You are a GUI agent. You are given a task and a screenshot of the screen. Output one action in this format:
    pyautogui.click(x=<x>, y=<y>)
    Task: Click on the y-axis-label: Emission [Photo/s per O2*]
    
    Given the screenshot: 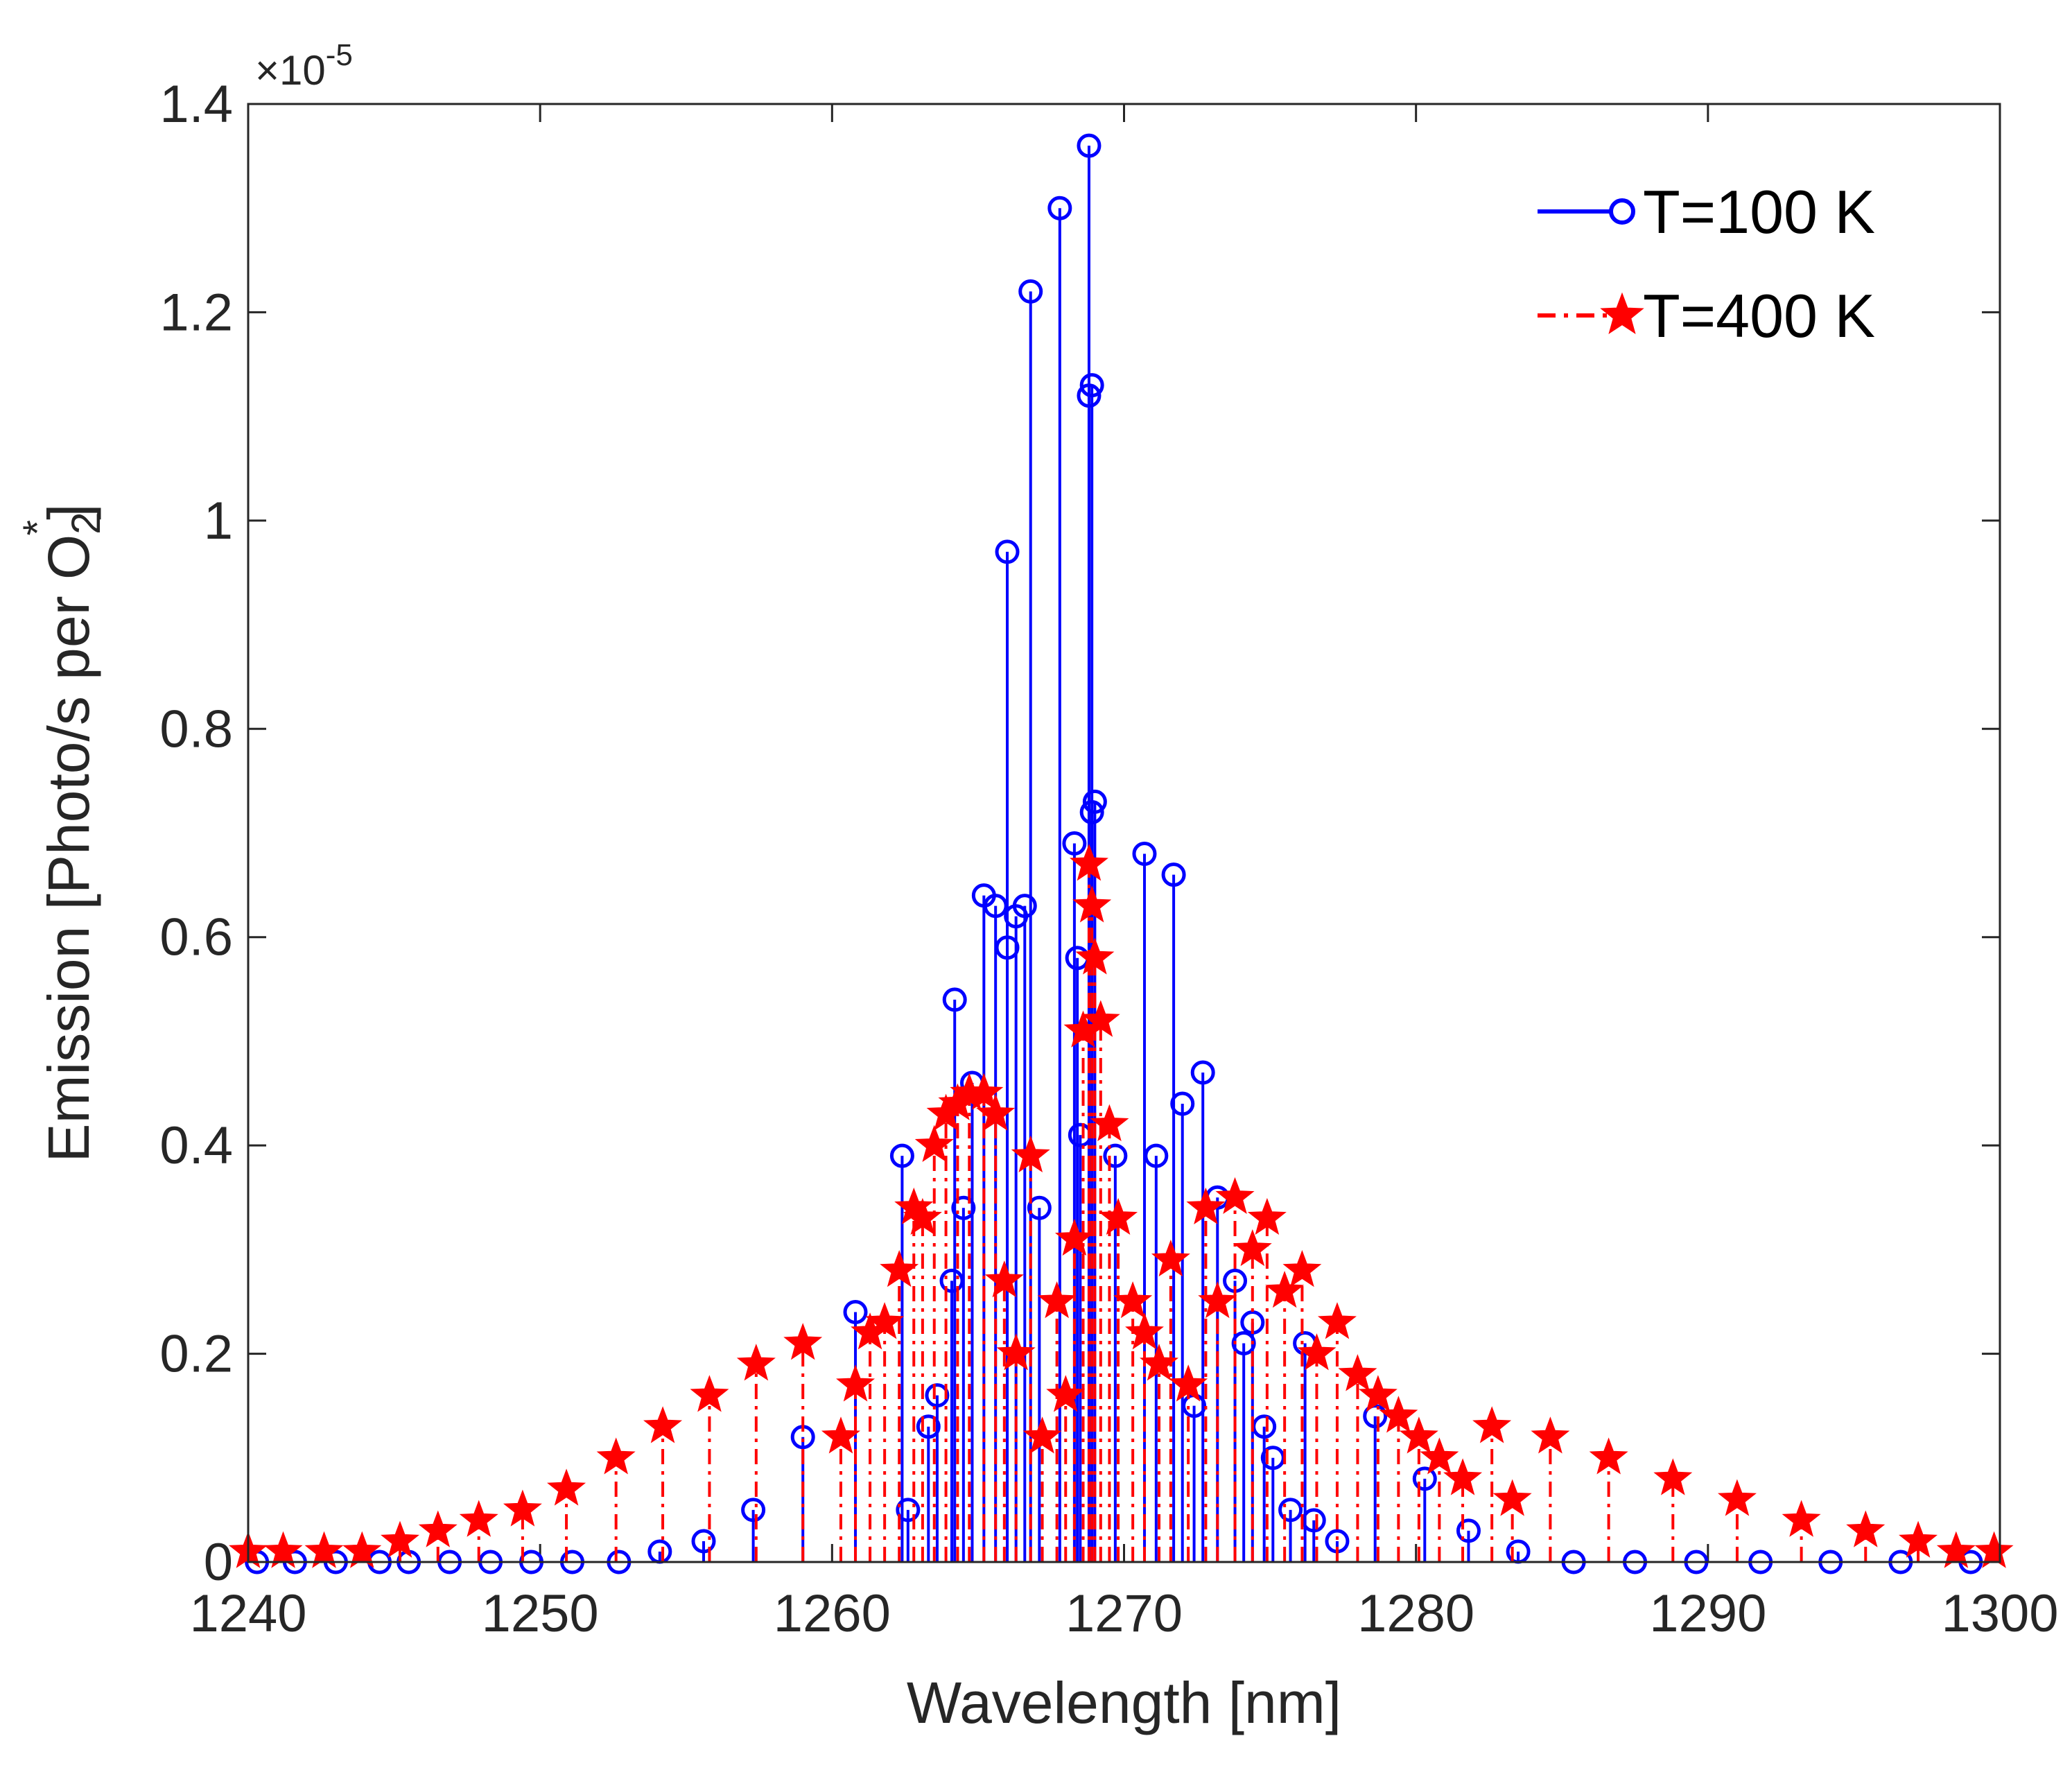 What is the action you would take?
    pyautogui.click(x=62, y=833)
    